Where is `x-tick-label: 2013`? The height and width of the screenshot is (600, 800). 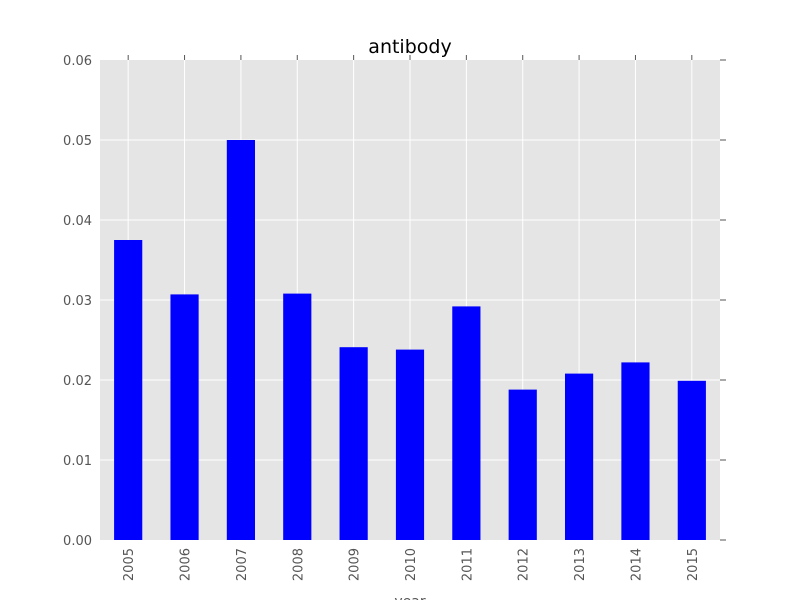 x-tick-label: 2013 is located at coordinates (580, 564).